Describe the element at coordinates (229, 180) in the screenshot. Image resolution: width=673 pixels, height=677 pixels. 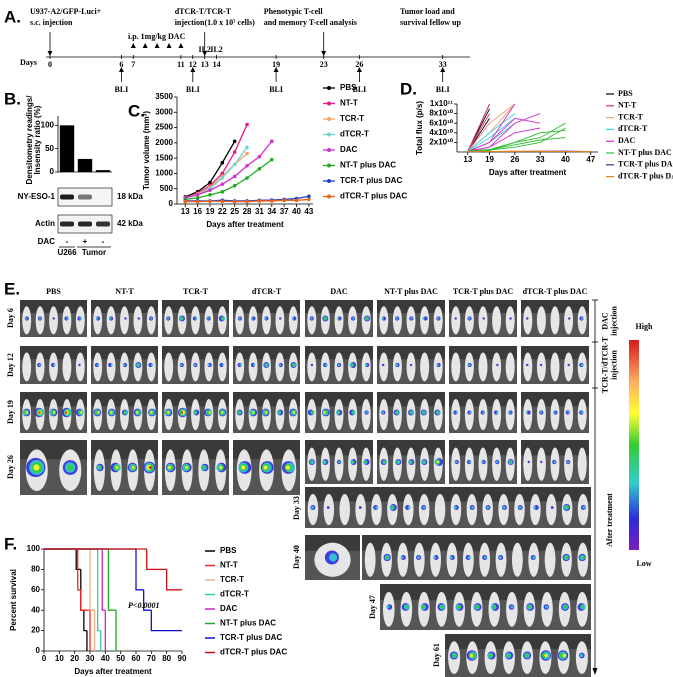
I see `series-line` at that location.